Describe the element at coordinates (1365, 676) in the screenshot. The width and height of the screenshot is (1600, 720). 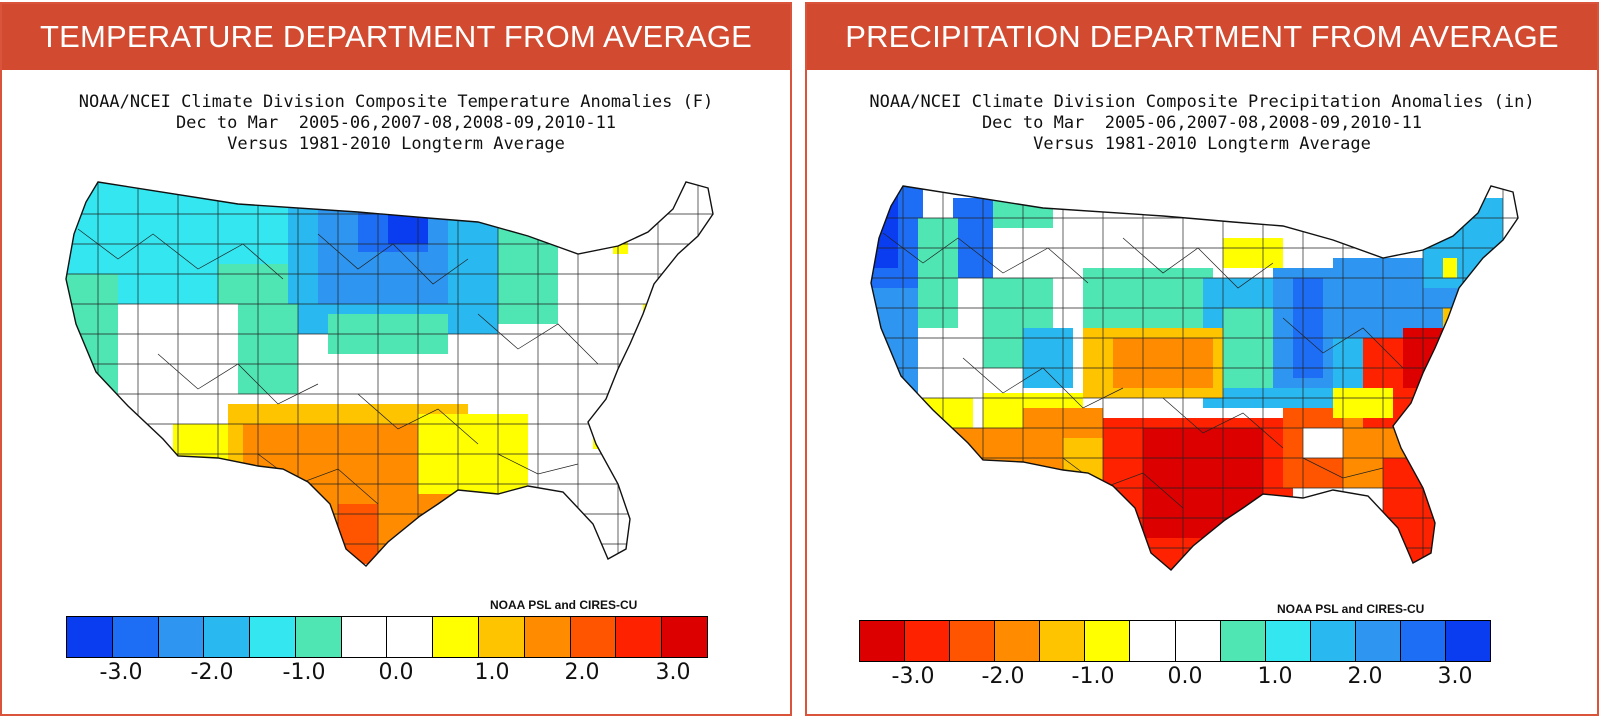
I see `precipitation-tick: 2.0` at that location.